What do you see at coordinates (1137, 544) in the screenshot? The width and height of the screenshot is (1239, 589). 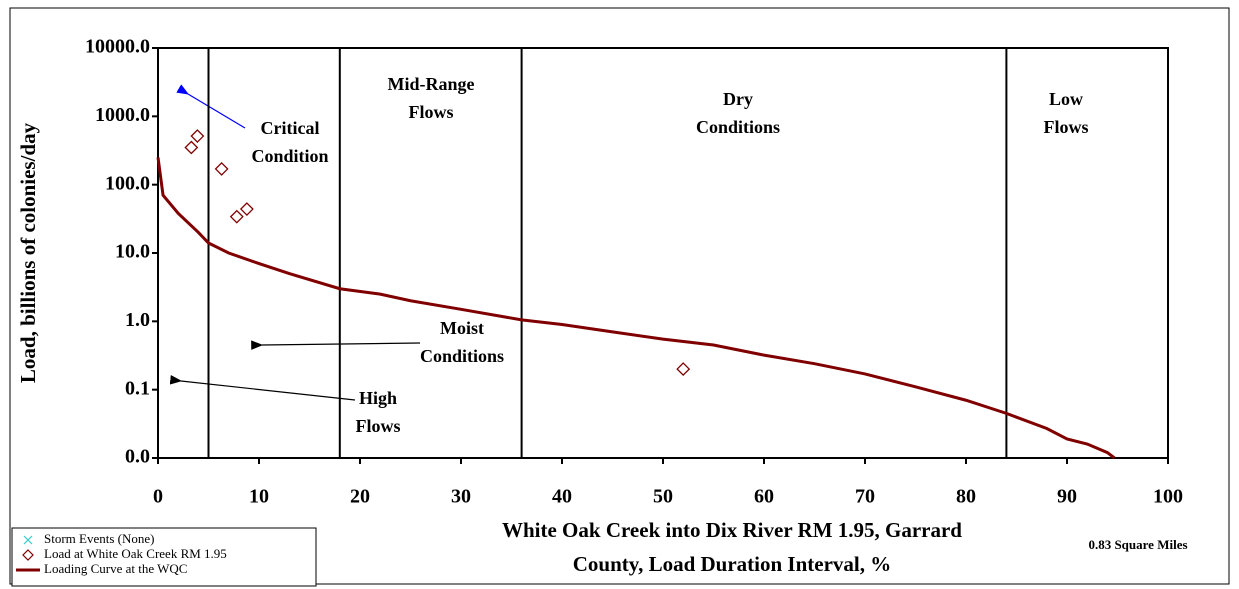 I see `note: 0.83 Square Miles` at bounding box center [1137, 544].